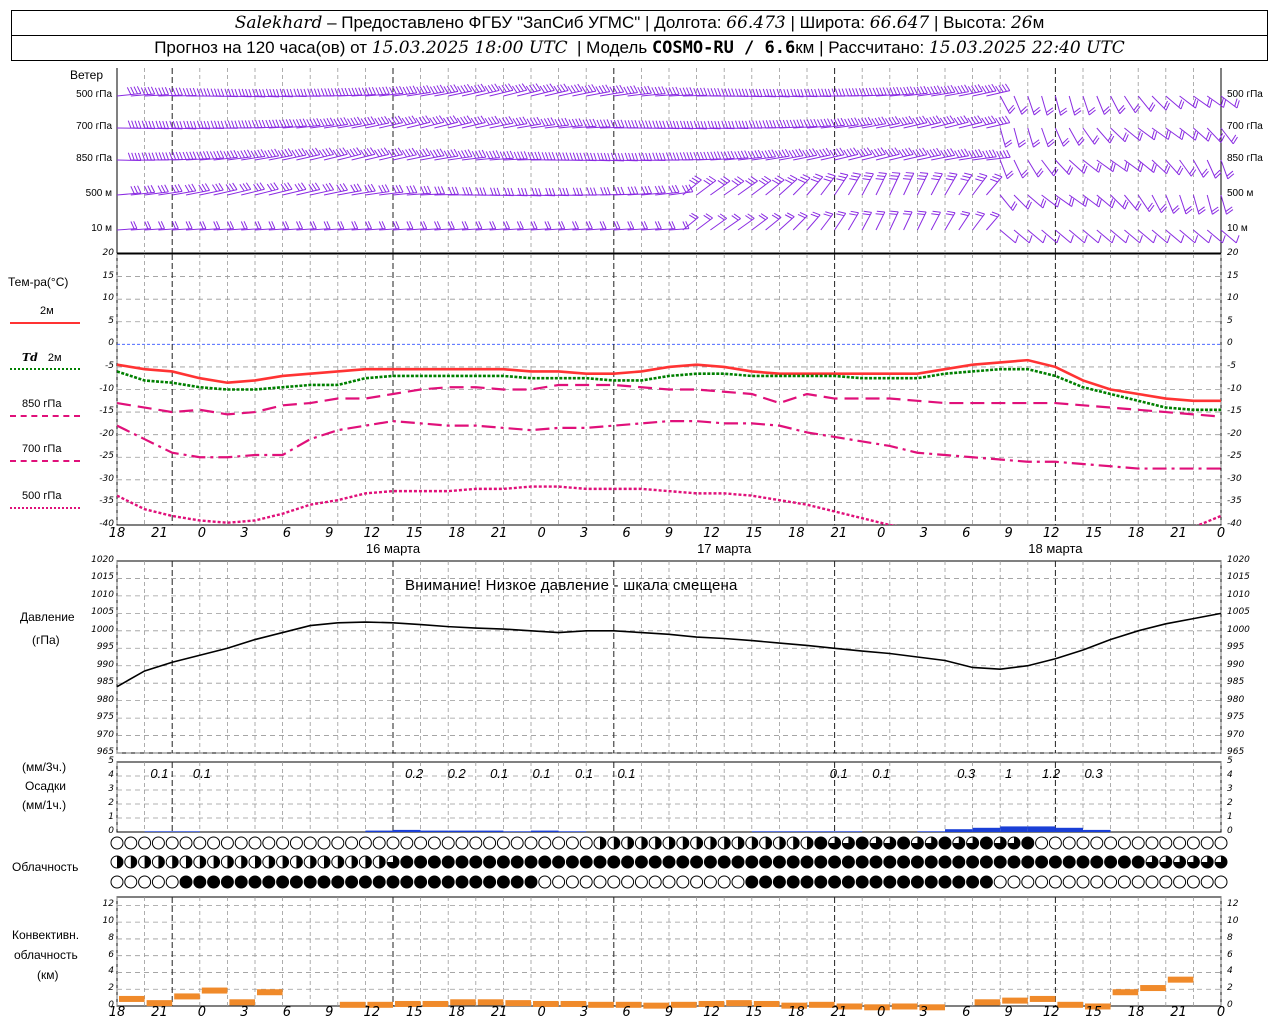  Describe the element at coordinates (584, 773) in the screenshot. I see `precip-amount-label: 0.1` at that location.